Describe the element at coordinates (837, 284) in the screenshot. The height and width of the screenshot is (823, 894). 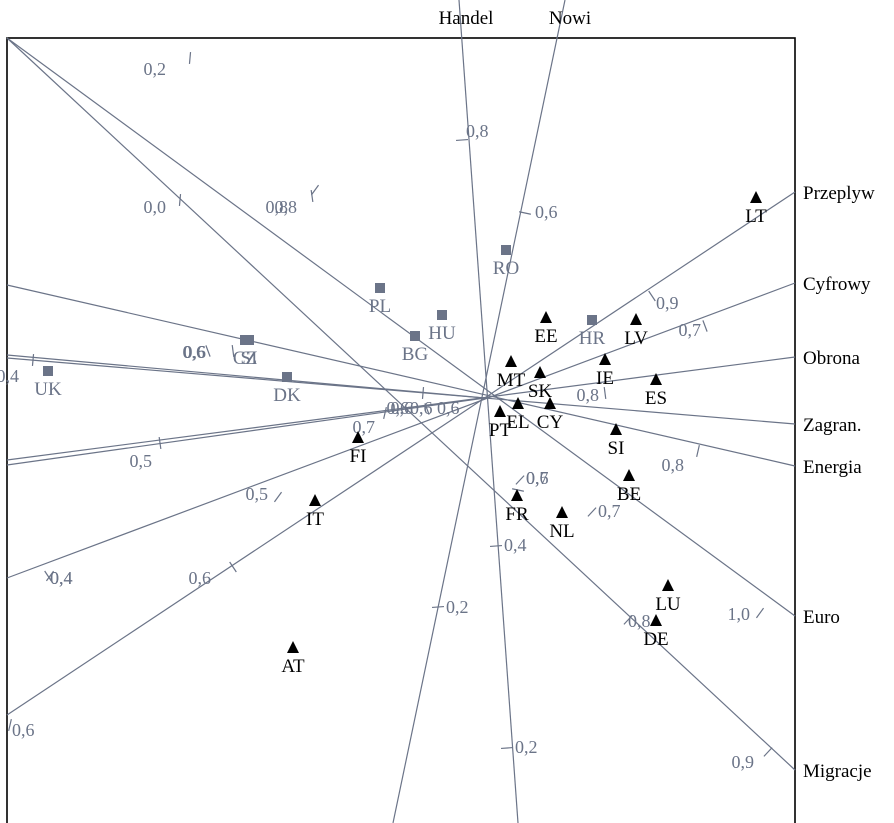
I see `axis-title: Cyfrowy` at that location.